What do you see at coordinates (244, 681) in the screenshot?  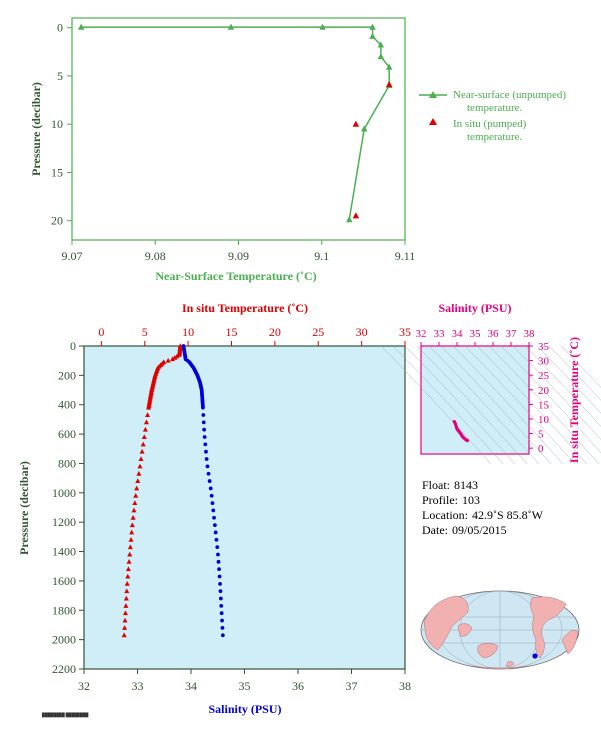 I see `salinity-axis-ticks: 32 33 34 35 36 37 38` at bounding box center [244, 681].